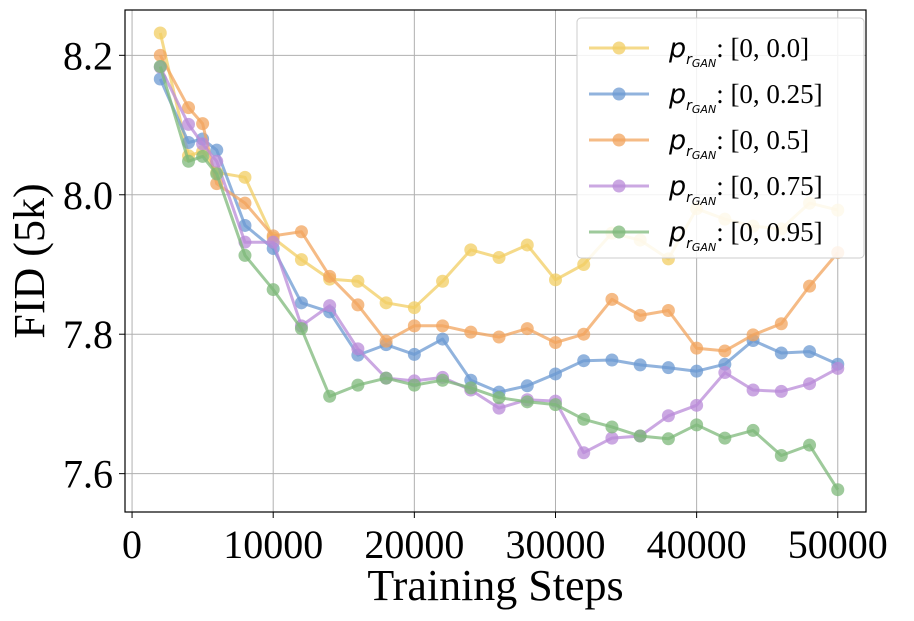  Describe the element at coordinates (88, 55) in the screenshot. I see `y-tick-label: 8.2` at that location.